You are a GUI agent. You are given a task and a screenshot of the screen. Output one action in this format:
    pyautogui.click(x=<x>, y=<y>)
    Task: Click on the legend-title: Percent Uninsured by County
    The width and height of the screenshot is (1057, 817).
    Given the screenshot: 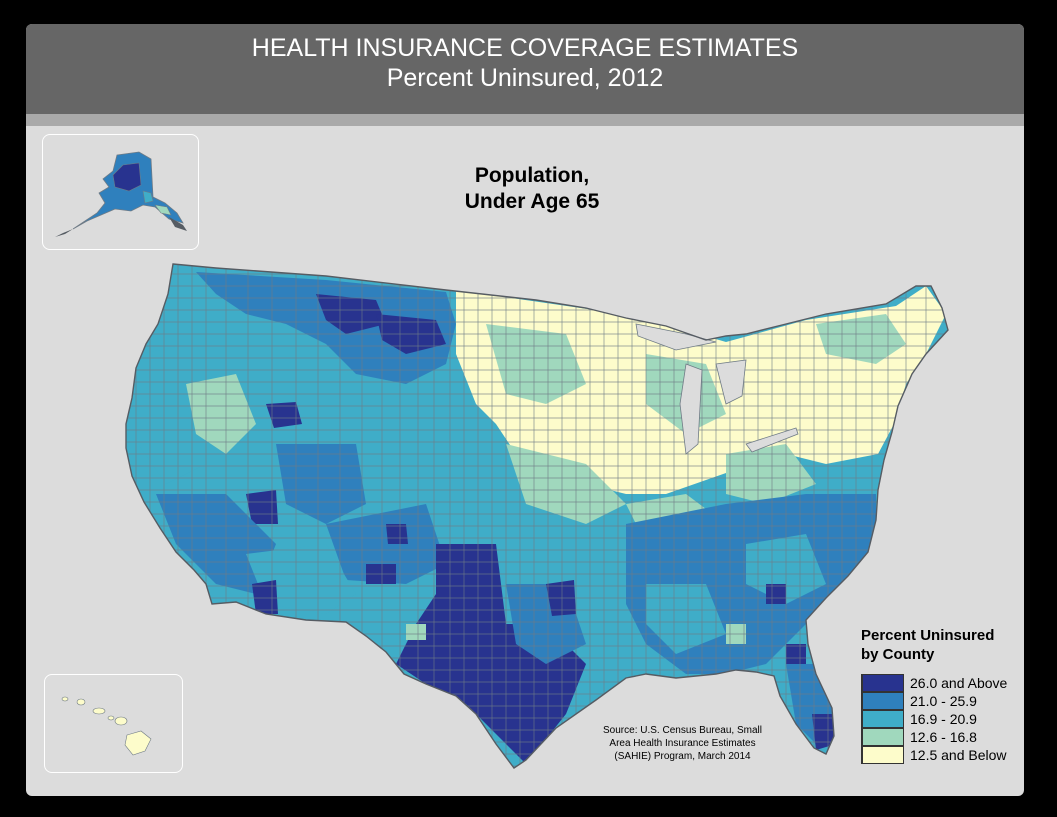 What is the action you would take?
    pyautogui.click(x=941, y=645)
    